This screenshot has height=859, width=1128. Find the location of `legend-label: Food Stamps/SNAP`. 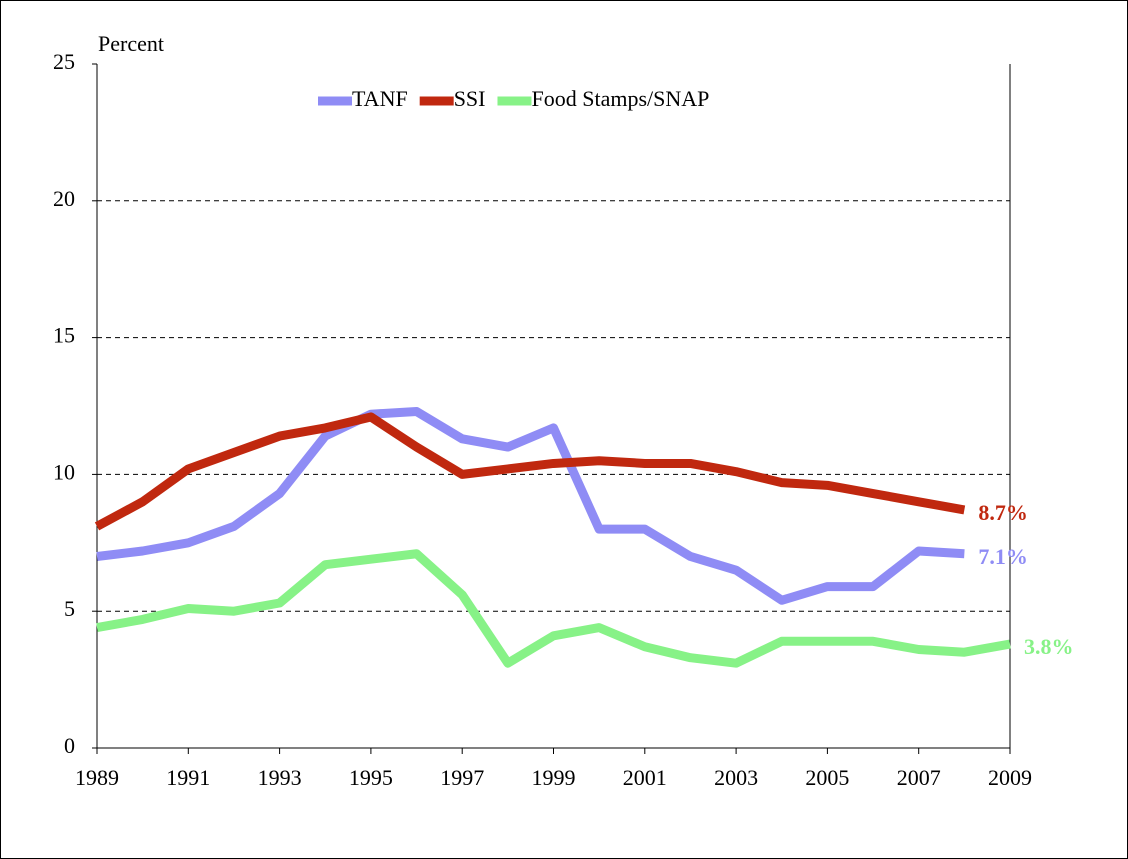

legend-label: Food Stamps/SNAP is located at coordinates (620, 98).